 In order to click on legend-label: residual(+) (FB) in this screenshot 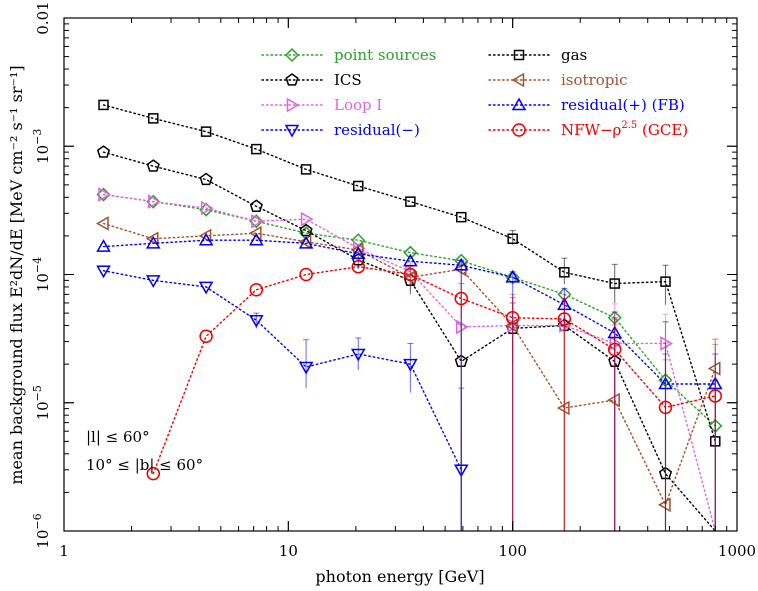, I will do `click(623, 105)`.